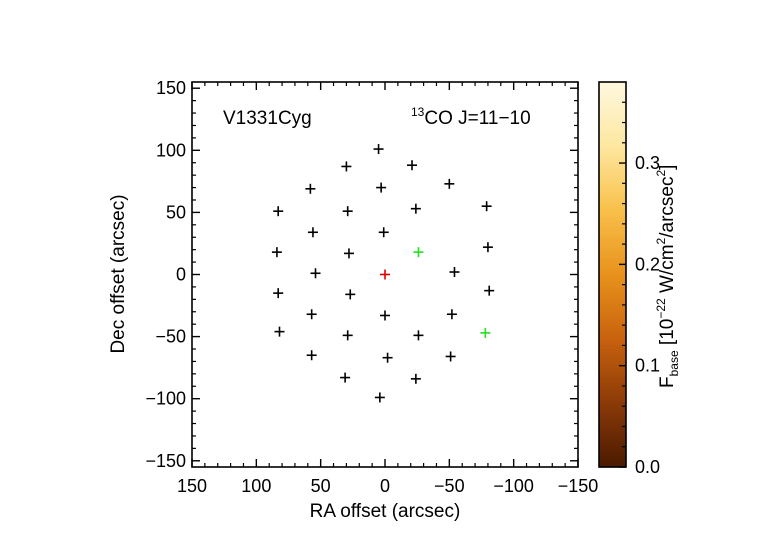 Image resolution: width=770 pixels, height=550 pixels. Describe the element at coordinates (667, 335) in the screenshot. I see `colorbar-label-units-pre: [10` at that location.